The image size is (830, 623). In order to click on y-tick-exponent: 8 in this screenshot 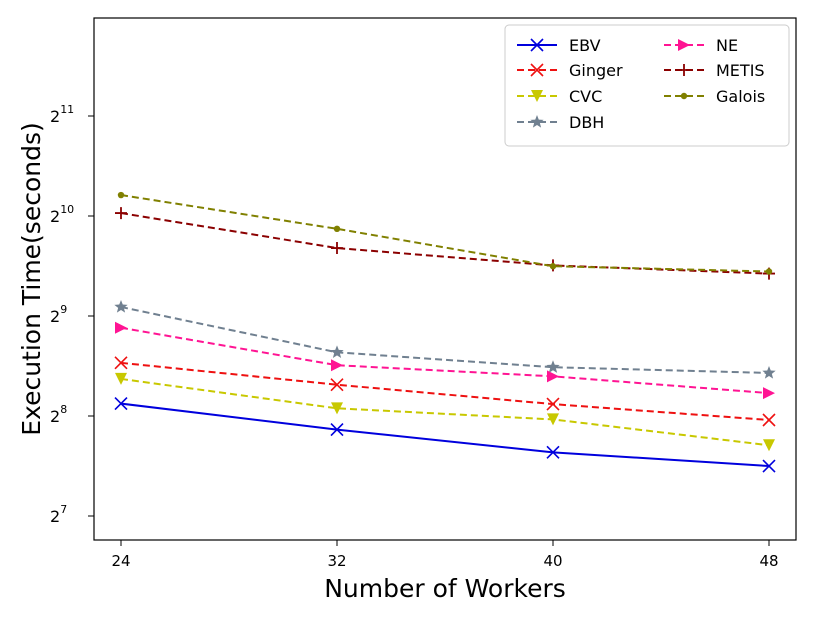, I will do `click(63, 409)`.